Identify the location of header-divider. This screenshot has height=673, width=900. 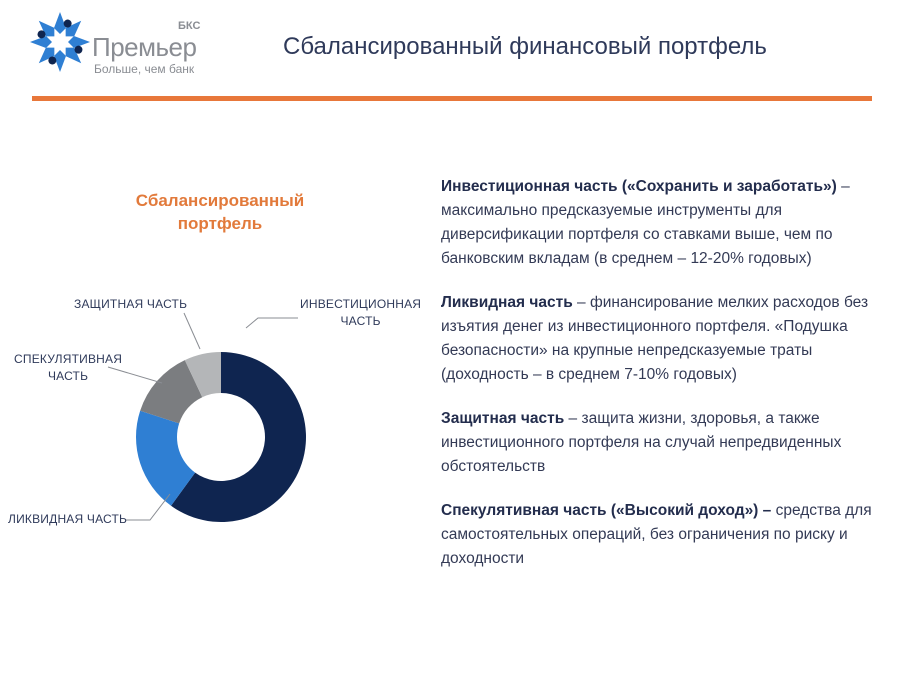
(452, 98).